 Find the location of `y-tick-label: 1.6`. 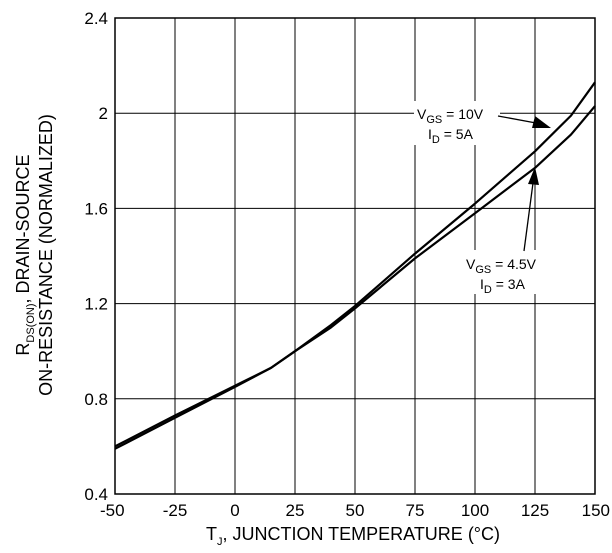

y-tick-label: 1.6 is located at coordinates (96, 208).